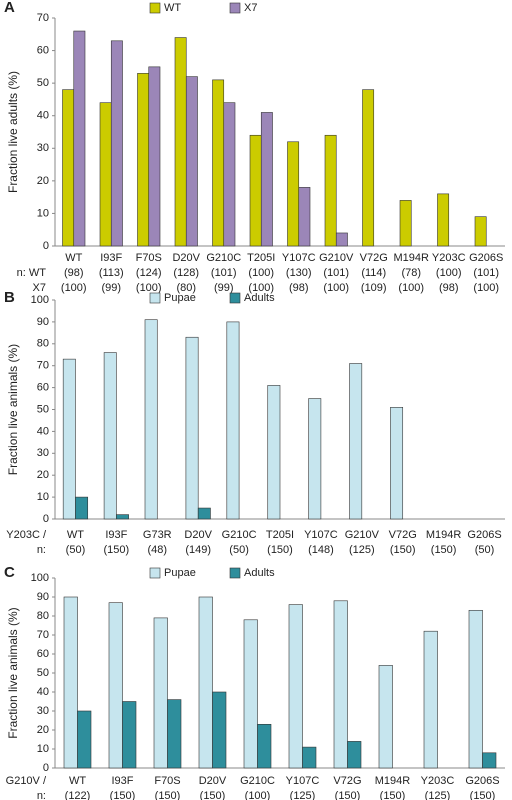 This screenshot has width=512, height=800. What do you see at coordinates (78, 795) in the screenshot?
I see `n-value: (122)` at bounding box center [78, 795].